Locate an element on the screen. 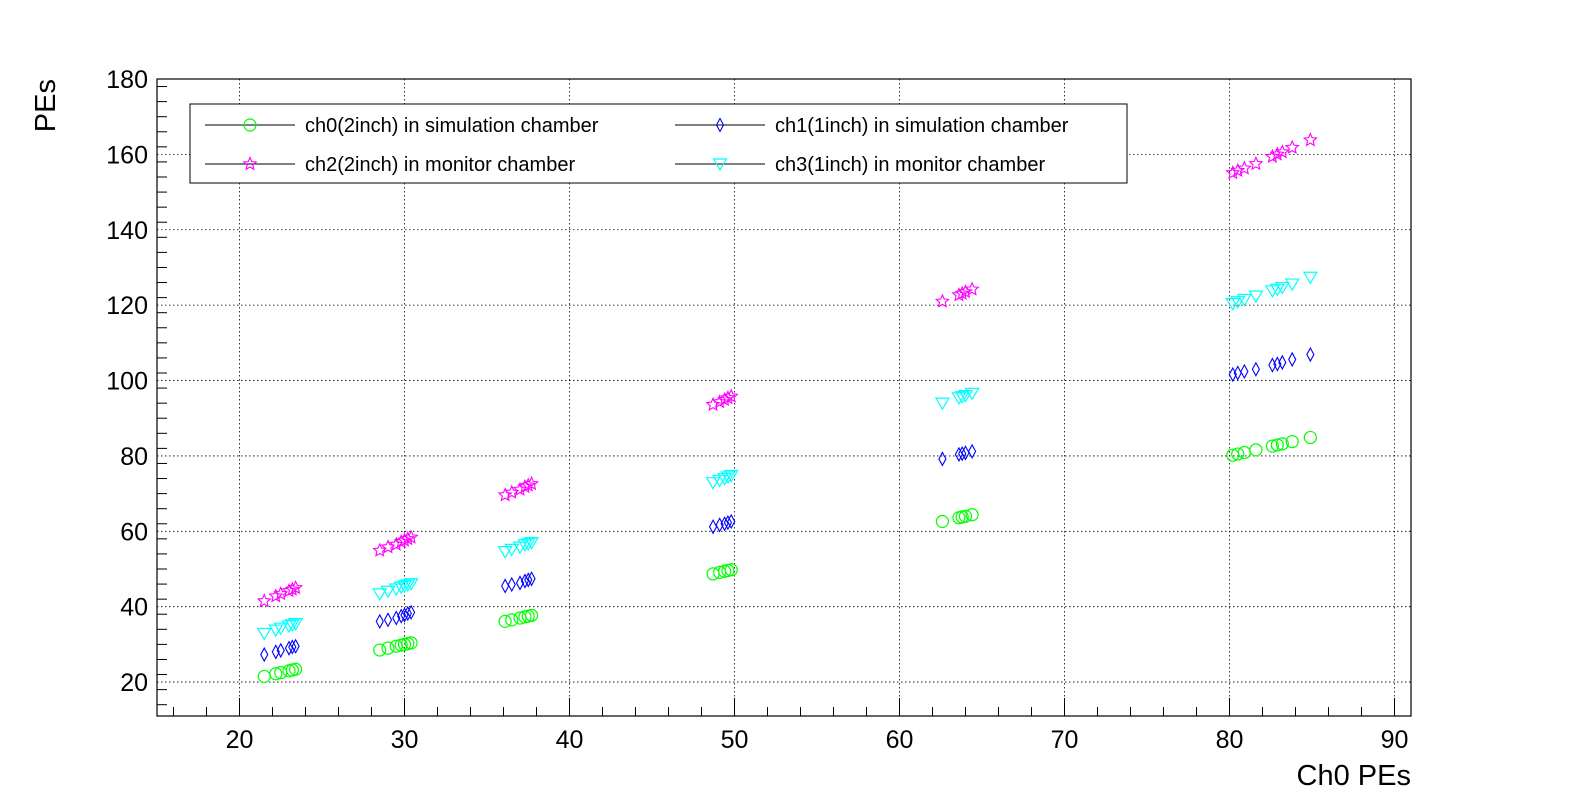  x-tick-label: 90 is located at coordinates (1395, 740).